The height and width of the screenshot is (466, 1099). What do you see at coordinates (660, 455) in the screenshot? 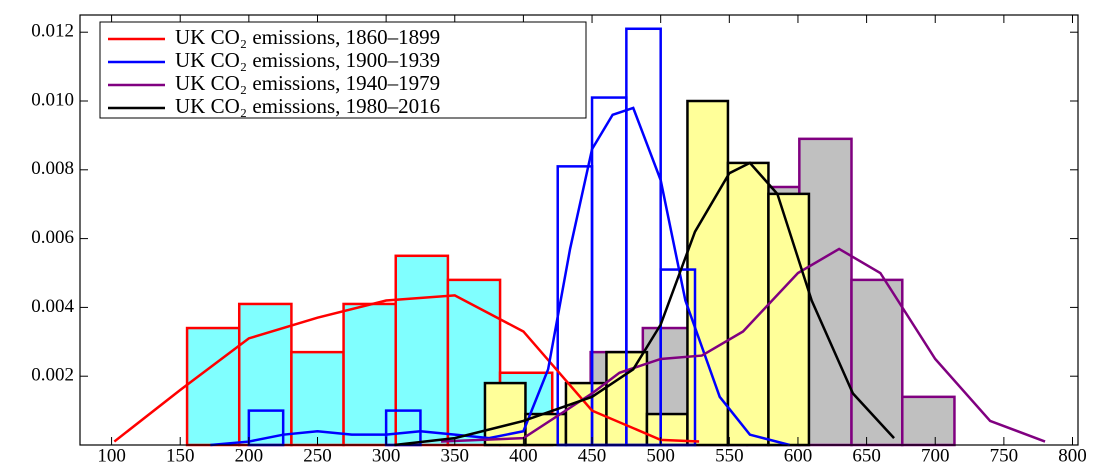
I see `x-tick-label: 500` at bounding box center [660, 455].